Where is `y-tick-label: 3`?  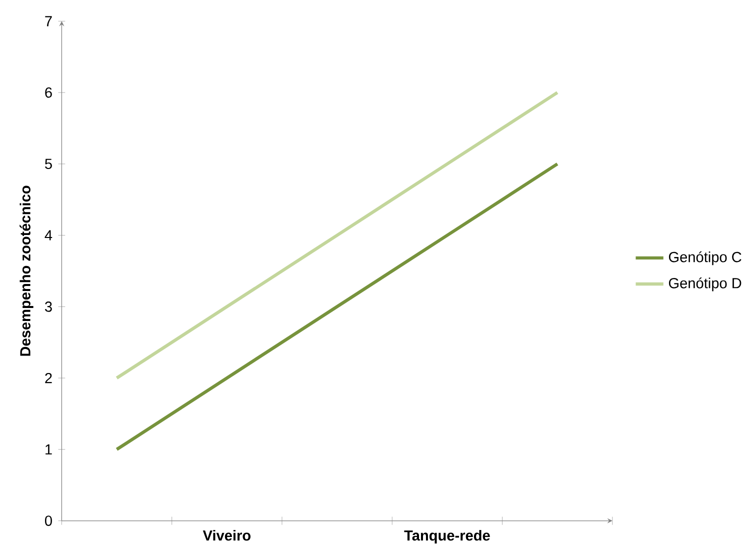 y-tick-label: 3 is located at coordinates (48, 307).